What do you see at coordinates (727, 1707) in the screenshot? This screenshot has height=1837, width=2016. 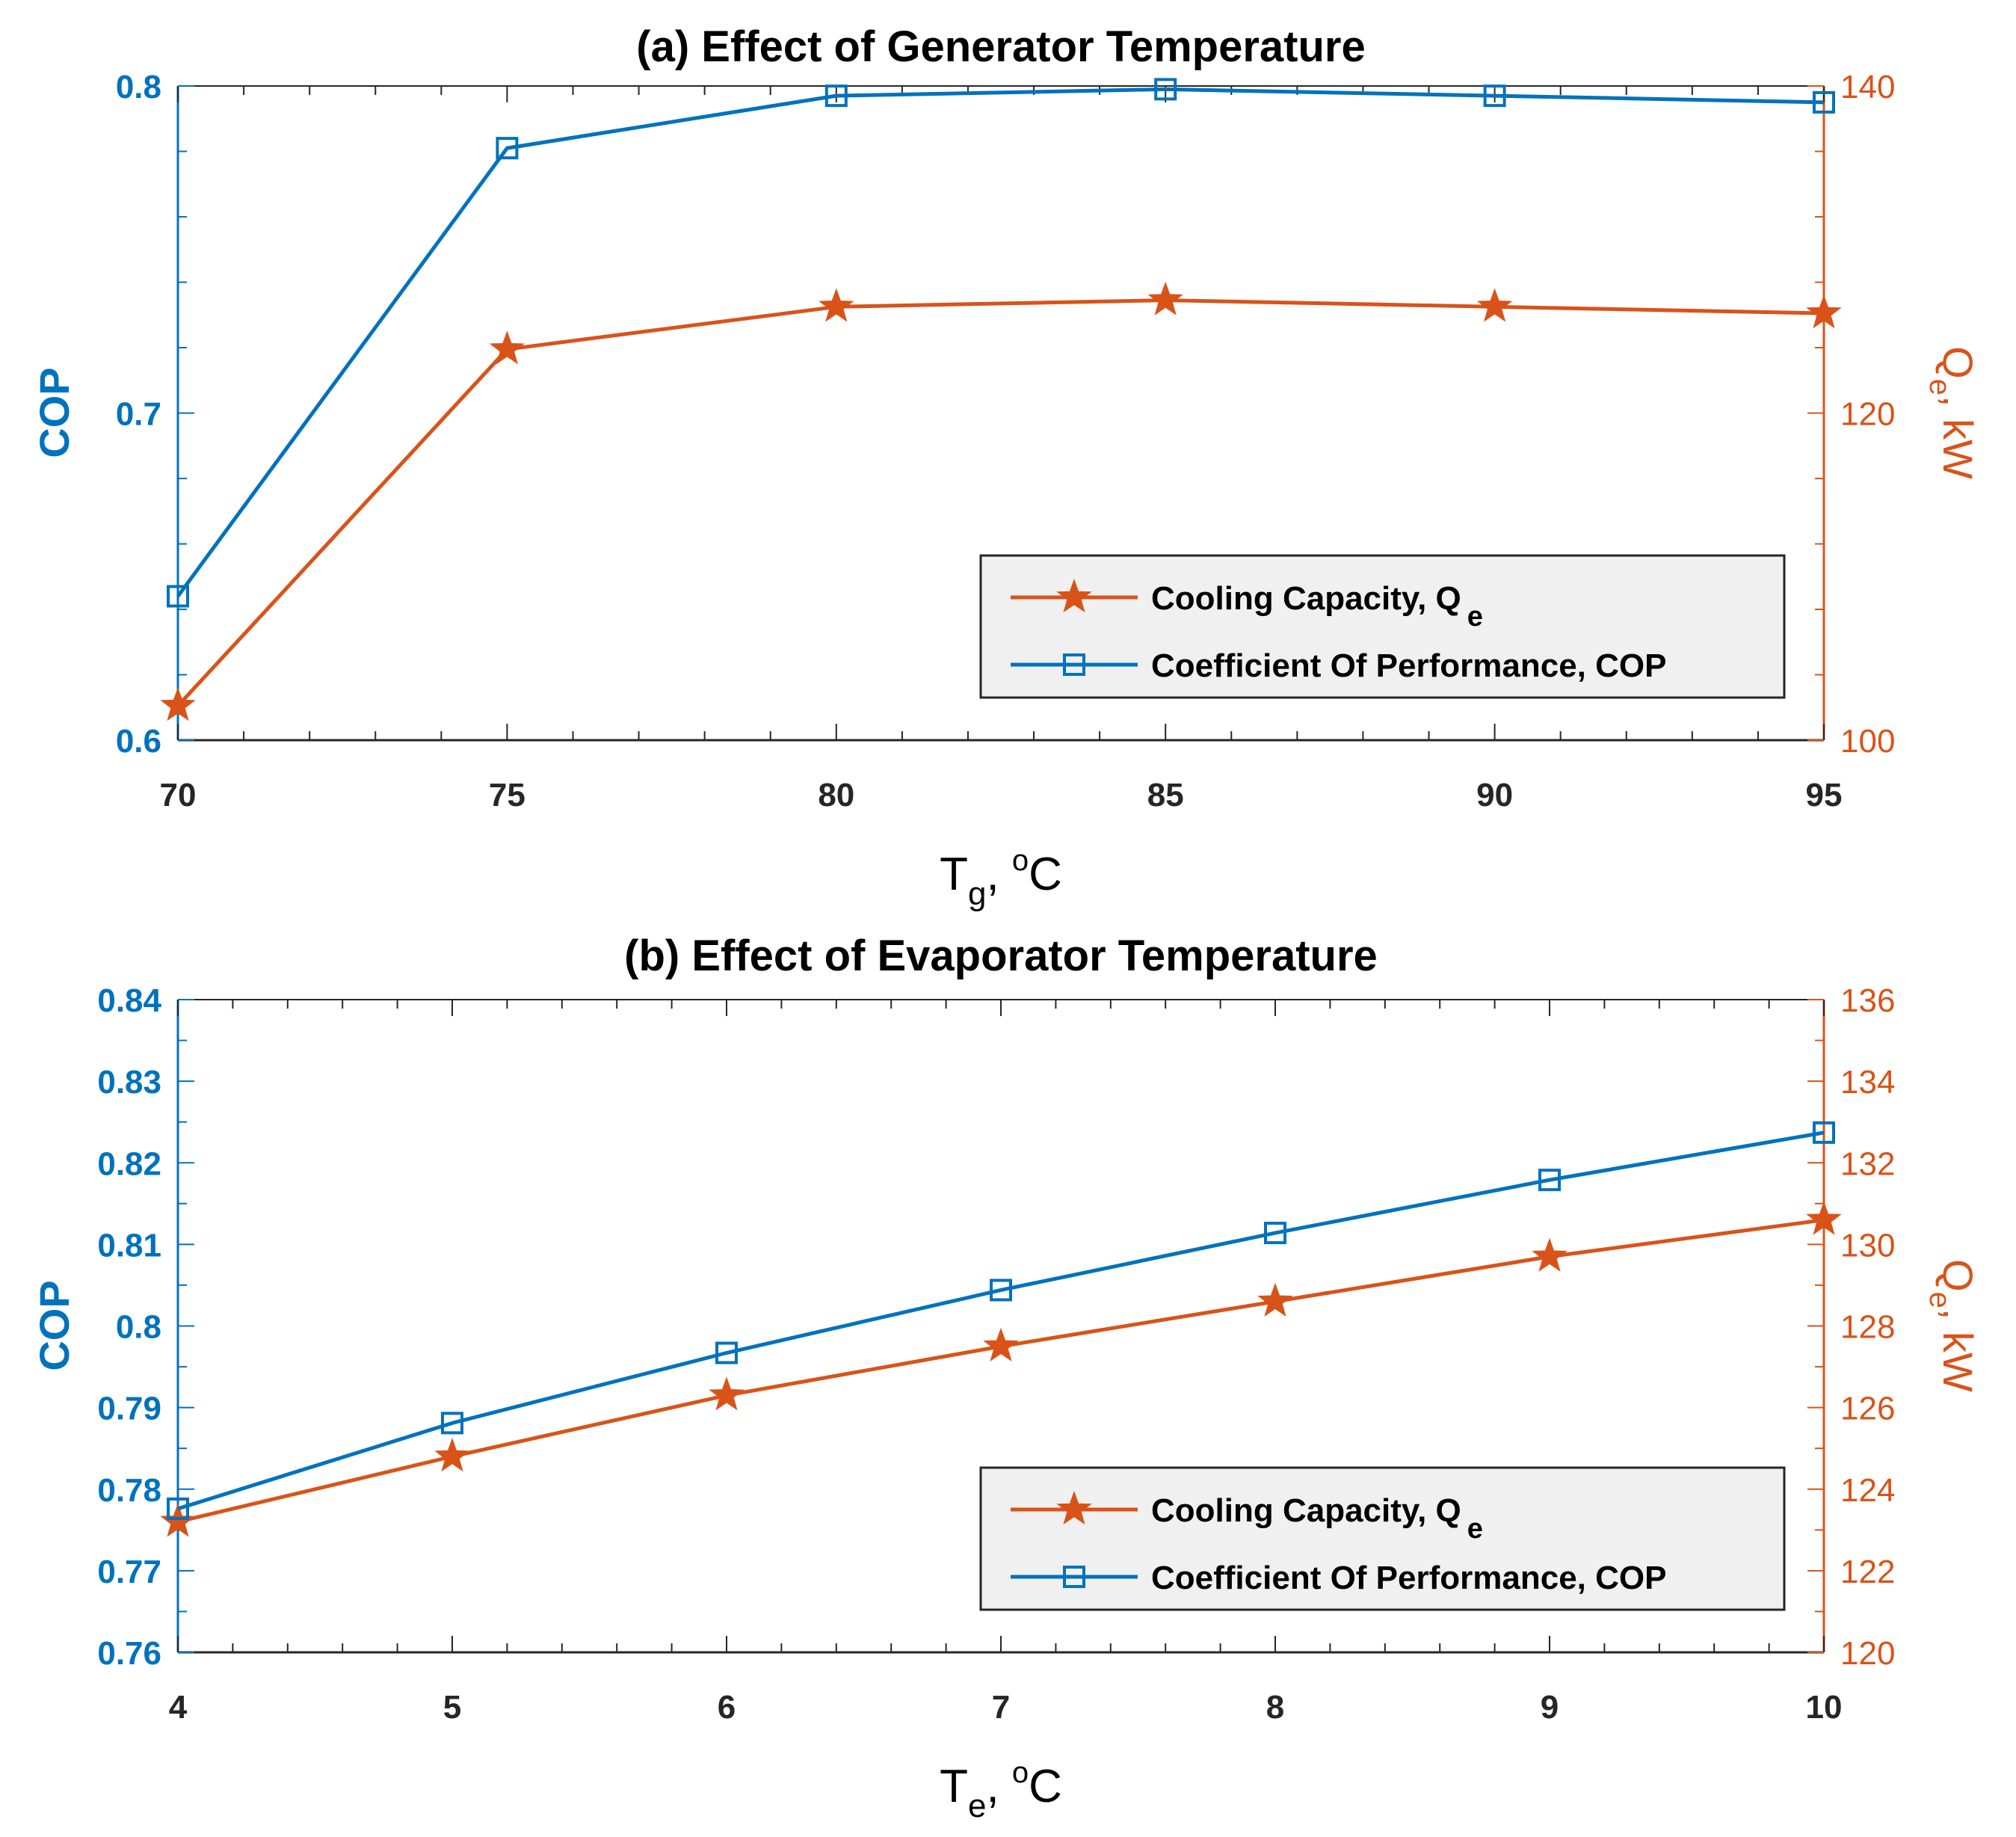 I see `x-tick-label: 6` at bounding box center [727, 1707].